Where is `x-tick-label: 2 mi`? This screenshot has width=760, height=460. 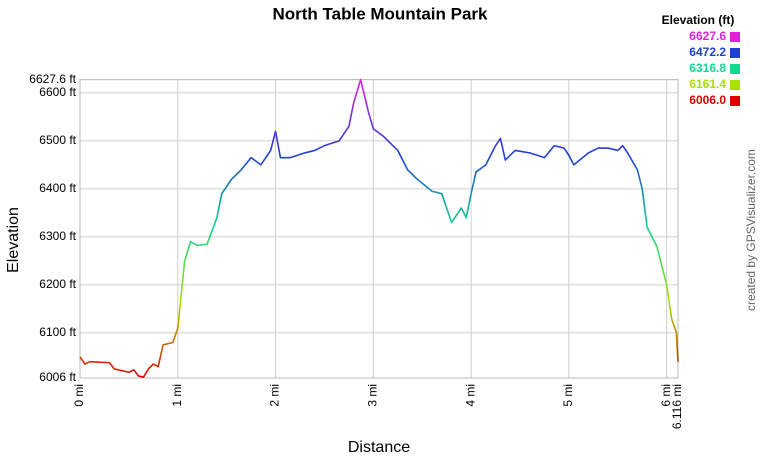 x-tick-label: 2 mi is located at coordinates (275, 395).